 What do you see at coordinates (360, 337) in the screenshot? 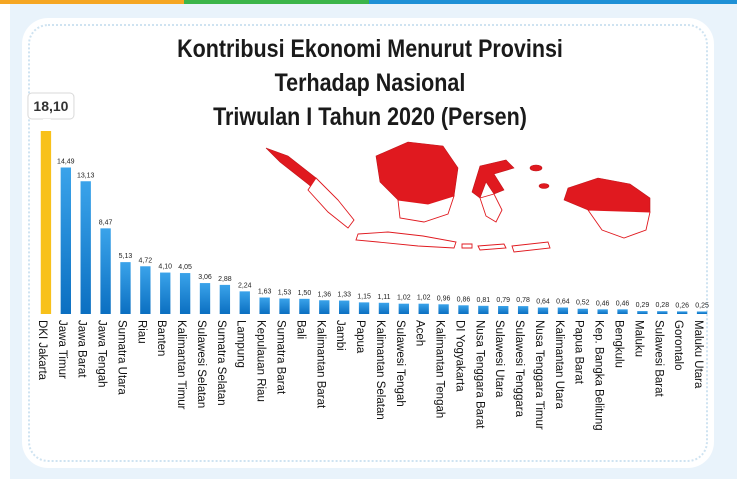
I see `category-label: Papua` at bounding box center [360, 337].